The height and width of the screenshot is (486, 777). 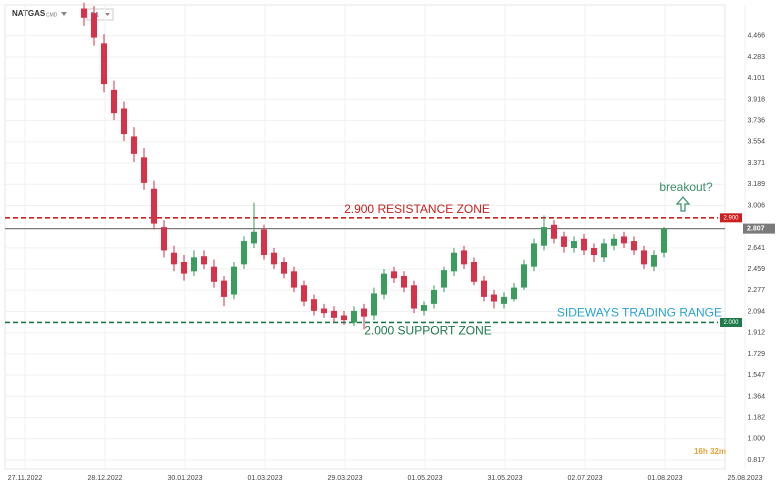 I want to click on y-tick-label: 3.189, so click(x=756, y=184).